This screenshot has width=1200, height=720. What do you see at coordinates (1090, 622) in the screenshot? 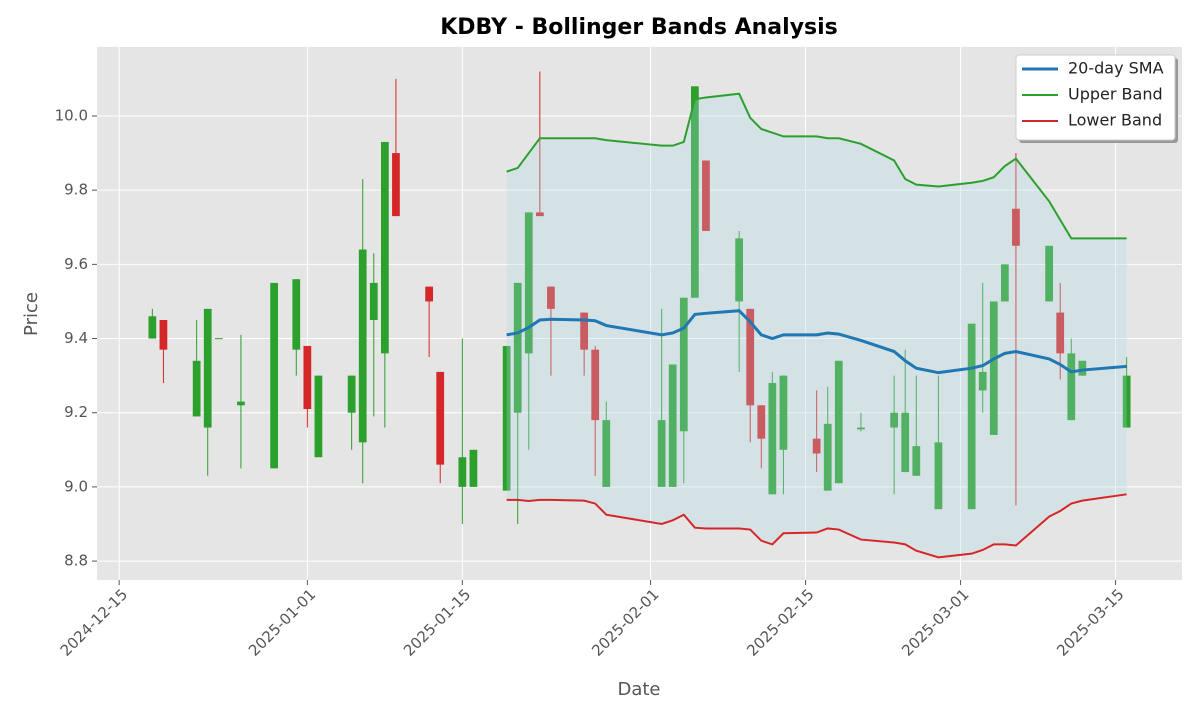
I see `x-tick-label: 2025-03-15` at bounding box center [1090, 622].